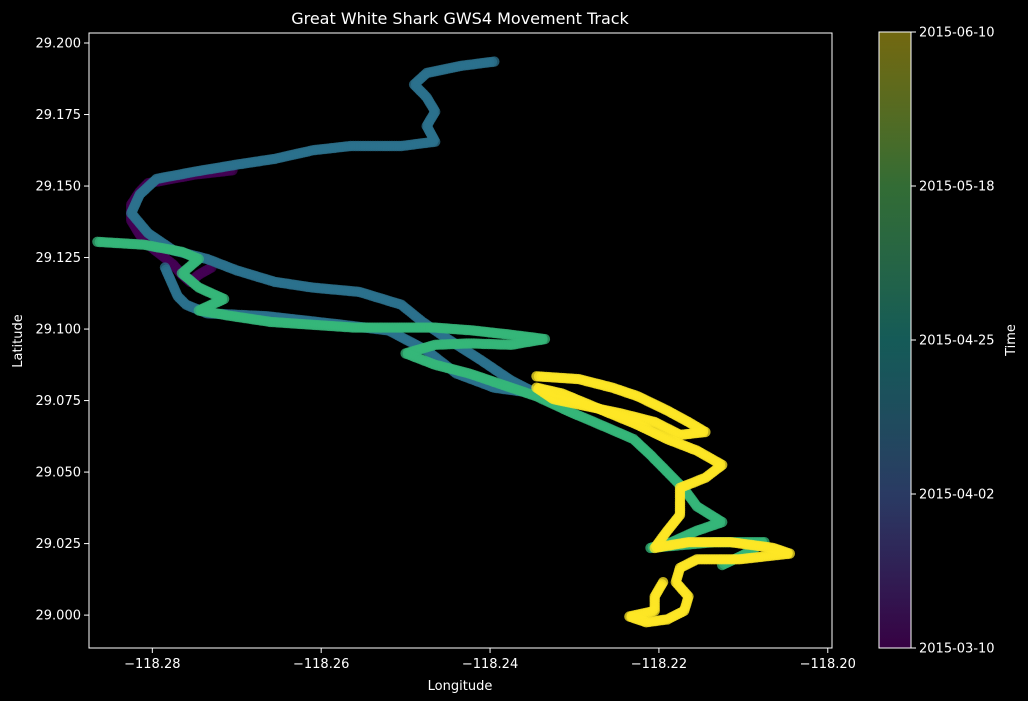 Image resolution: width=1028 pixels, height=701 pixels. Describe the element at coordinates (957, 341) in the screenshot. I see `colorbar-tick-label: 2015-04-25` at that location.